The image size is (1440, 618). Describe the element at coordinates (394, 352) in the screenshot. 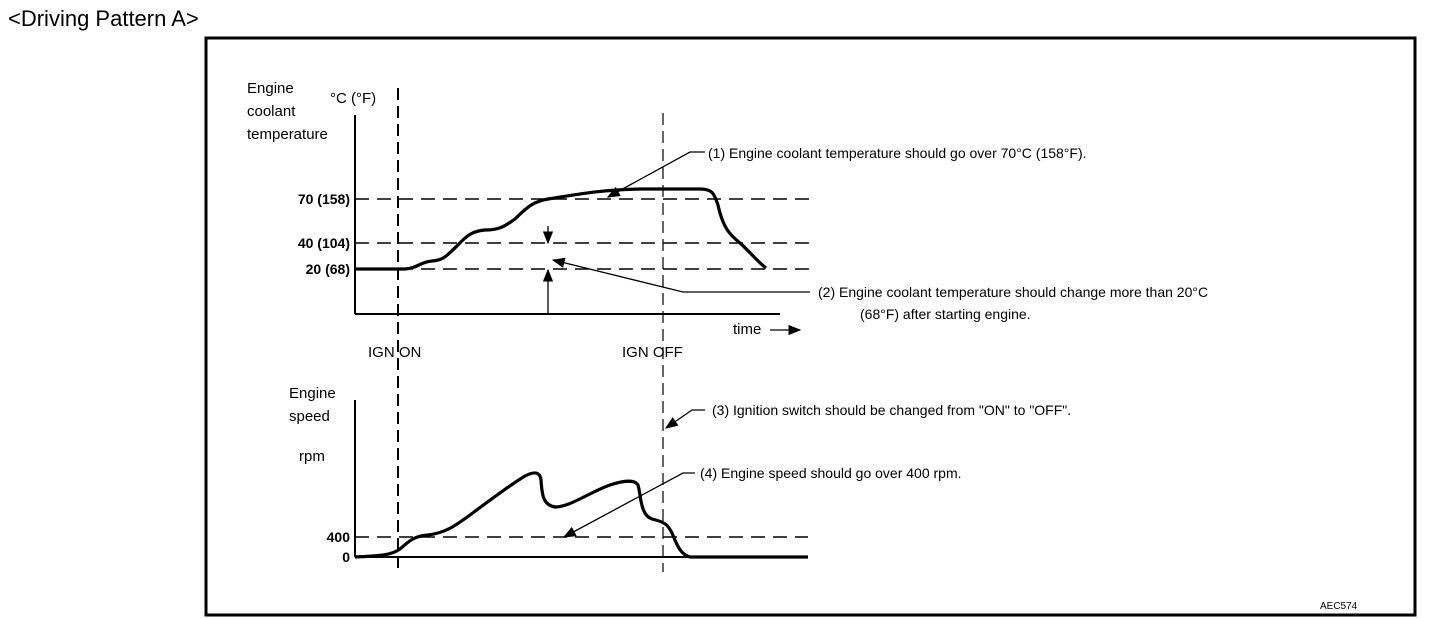

I see `ign-on-label: IGN ON` at that location.